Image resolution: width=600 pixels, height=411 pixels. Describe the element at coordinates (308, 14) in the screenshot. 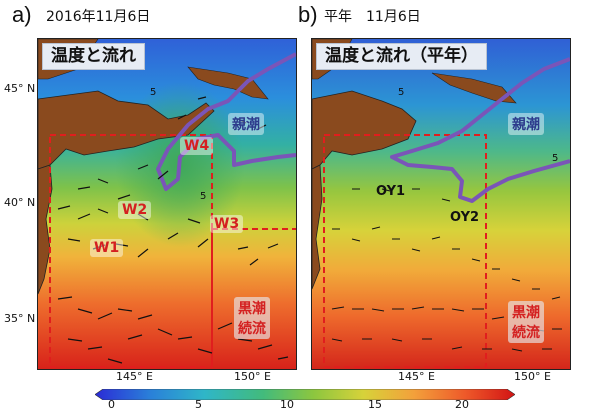

I see `panel-b-letter: b)` at that location.